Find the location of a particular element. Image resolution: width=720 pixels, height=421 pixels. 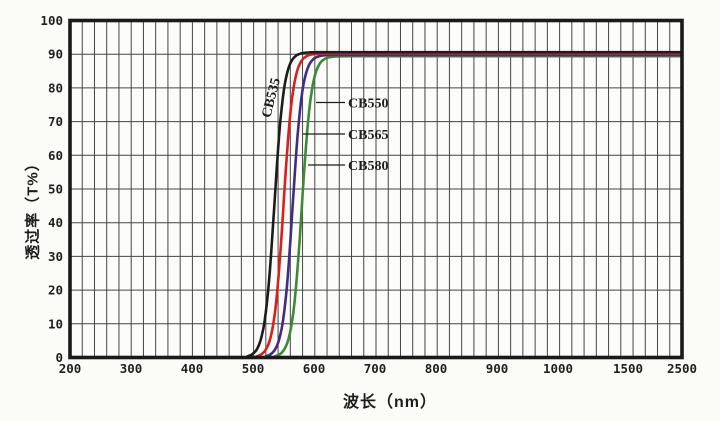

x-axis-title: 波长（nm） is located at coordinates (389, 402).